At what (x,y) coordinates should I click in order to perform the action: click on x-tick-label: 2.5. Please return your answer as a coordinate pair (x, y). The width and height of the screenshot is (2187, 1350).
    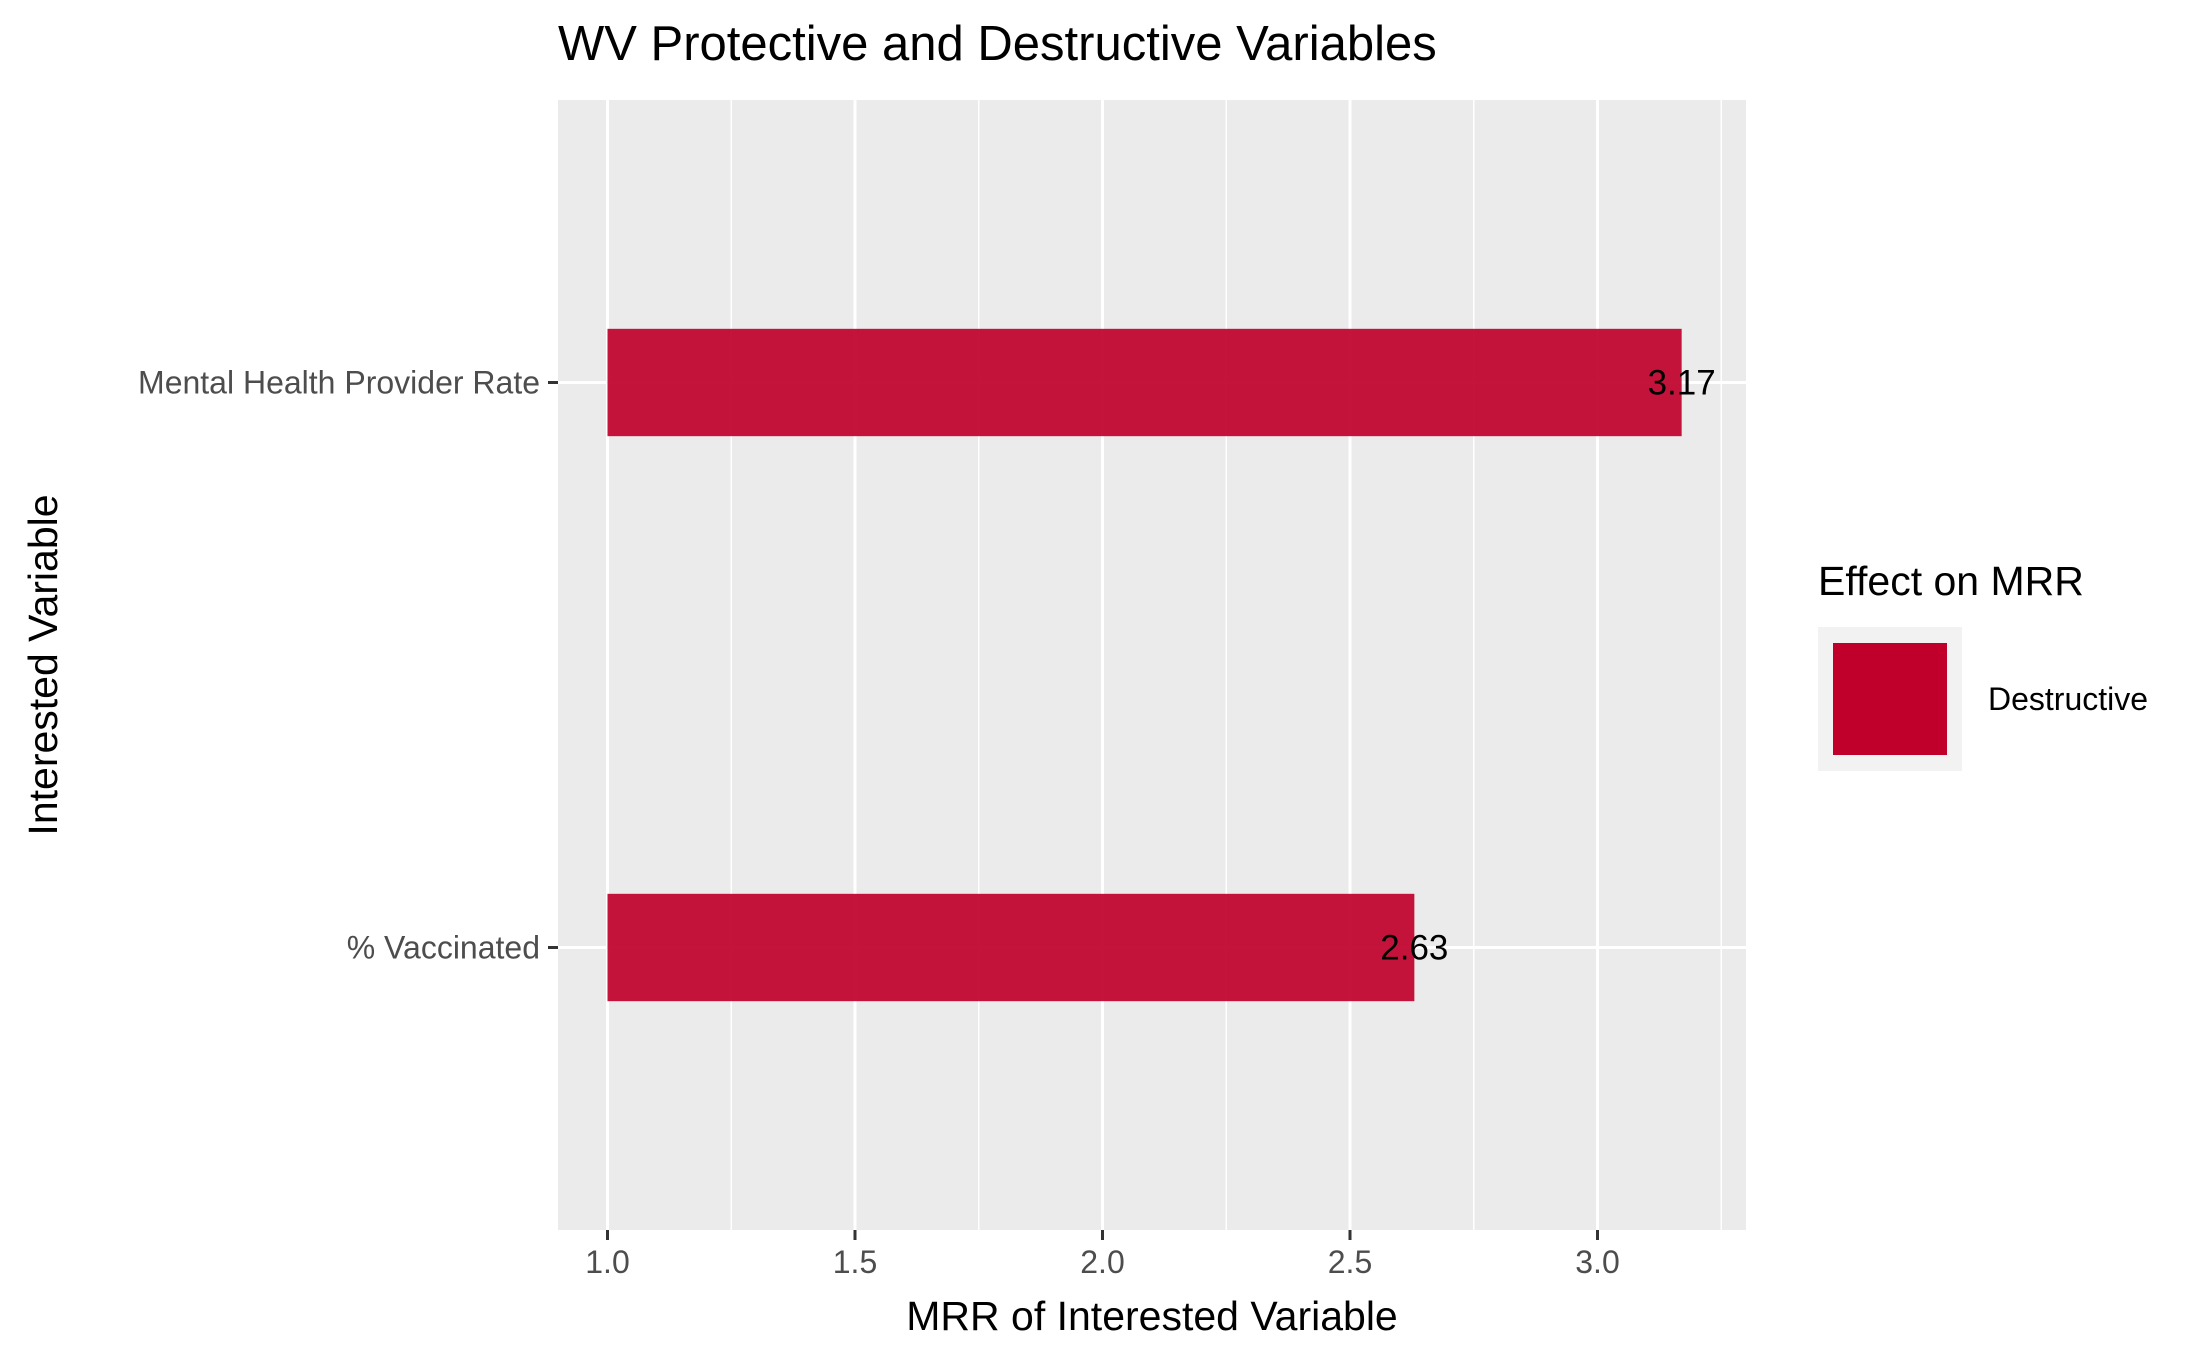
    Looking at the image, I should click on (1350, 1262).